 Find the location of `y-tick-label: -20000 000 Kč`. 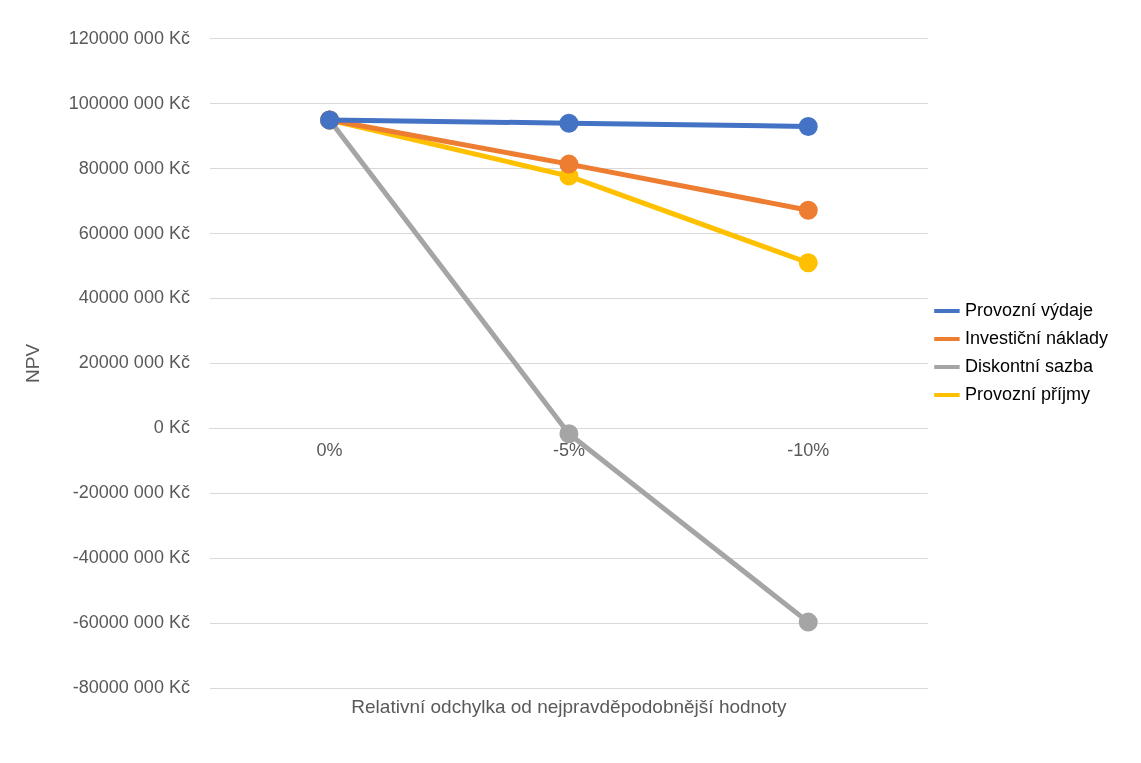

y-tick-label: -20000 000 Kč is located at coordinates (131, 492).